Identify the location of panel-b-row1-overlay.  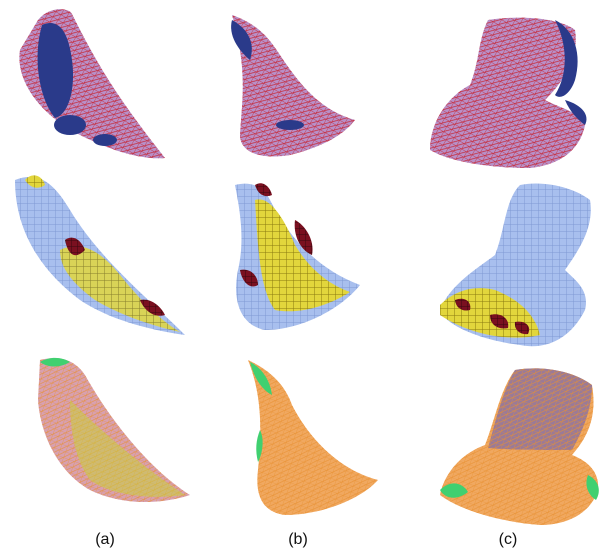
(293, 86).